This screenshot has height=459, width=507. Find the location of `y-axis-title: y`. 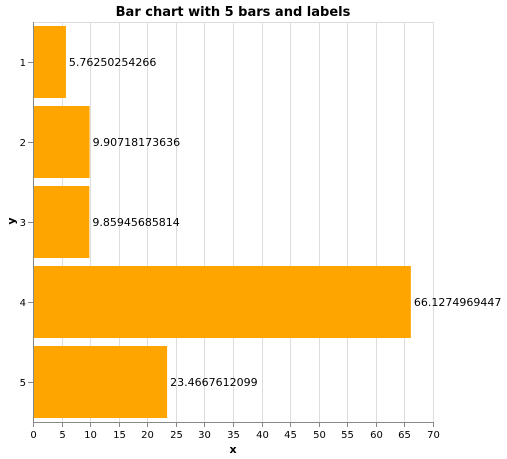

y-axis-title: y is located at coordinates (11, 220).